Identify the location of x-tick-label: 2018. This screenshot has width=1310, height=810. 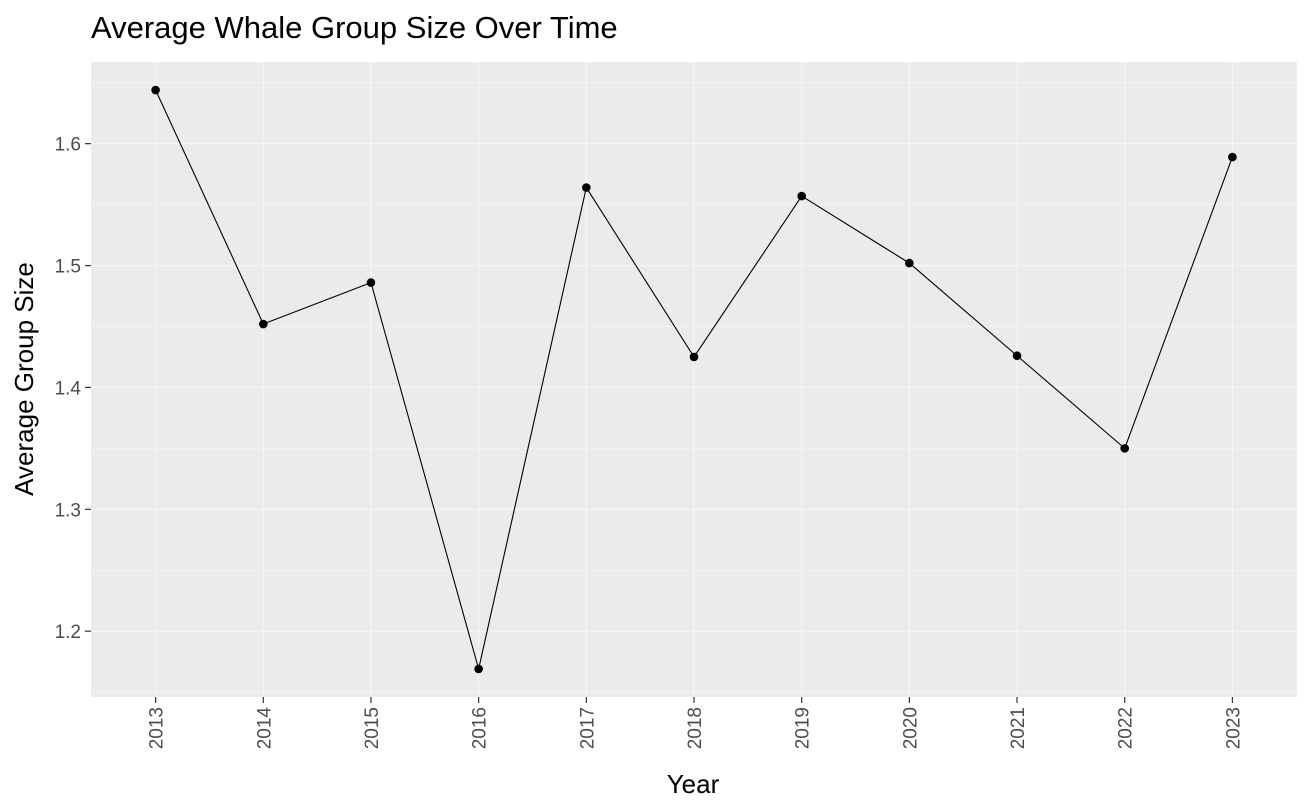
(695, 728).